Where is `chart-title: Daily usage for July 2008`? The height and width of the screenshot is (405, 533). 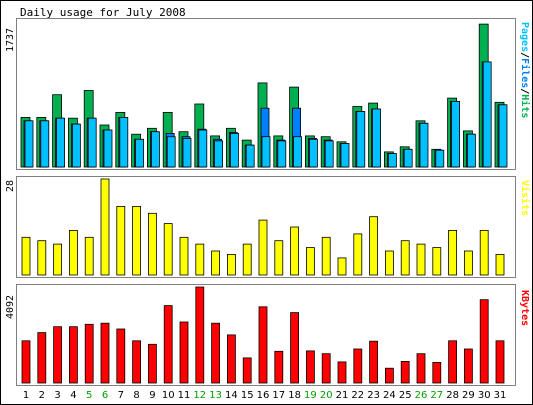
chart-title: Daily usage for July 2008 is located at coordinates (103, 12).